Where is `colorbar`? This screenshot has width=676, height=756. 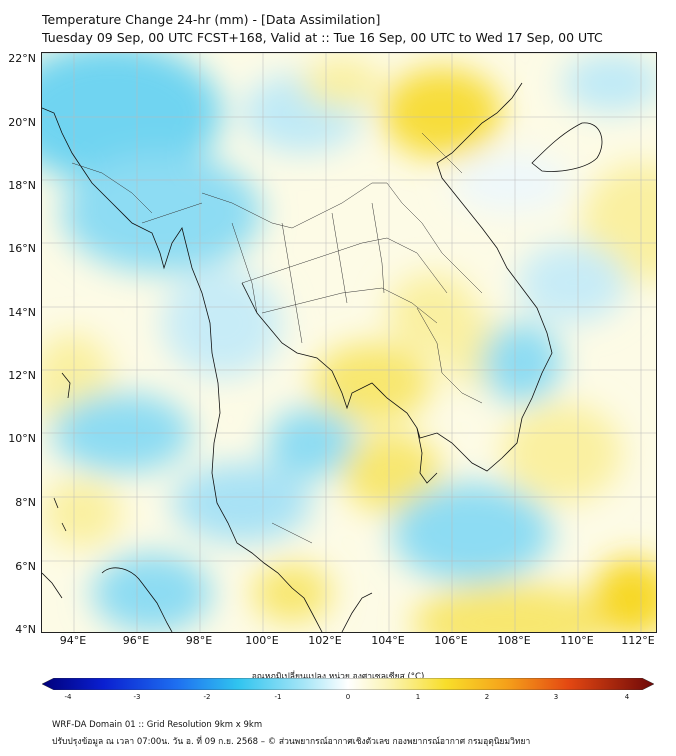 colorbar is located at coordinates (348, 684).